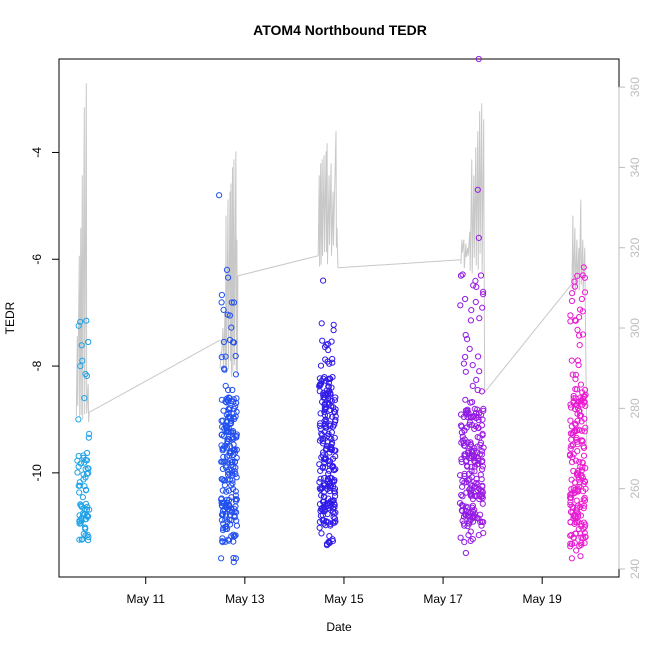  I want to click on y-tick-label: -6, so click(37, 259).